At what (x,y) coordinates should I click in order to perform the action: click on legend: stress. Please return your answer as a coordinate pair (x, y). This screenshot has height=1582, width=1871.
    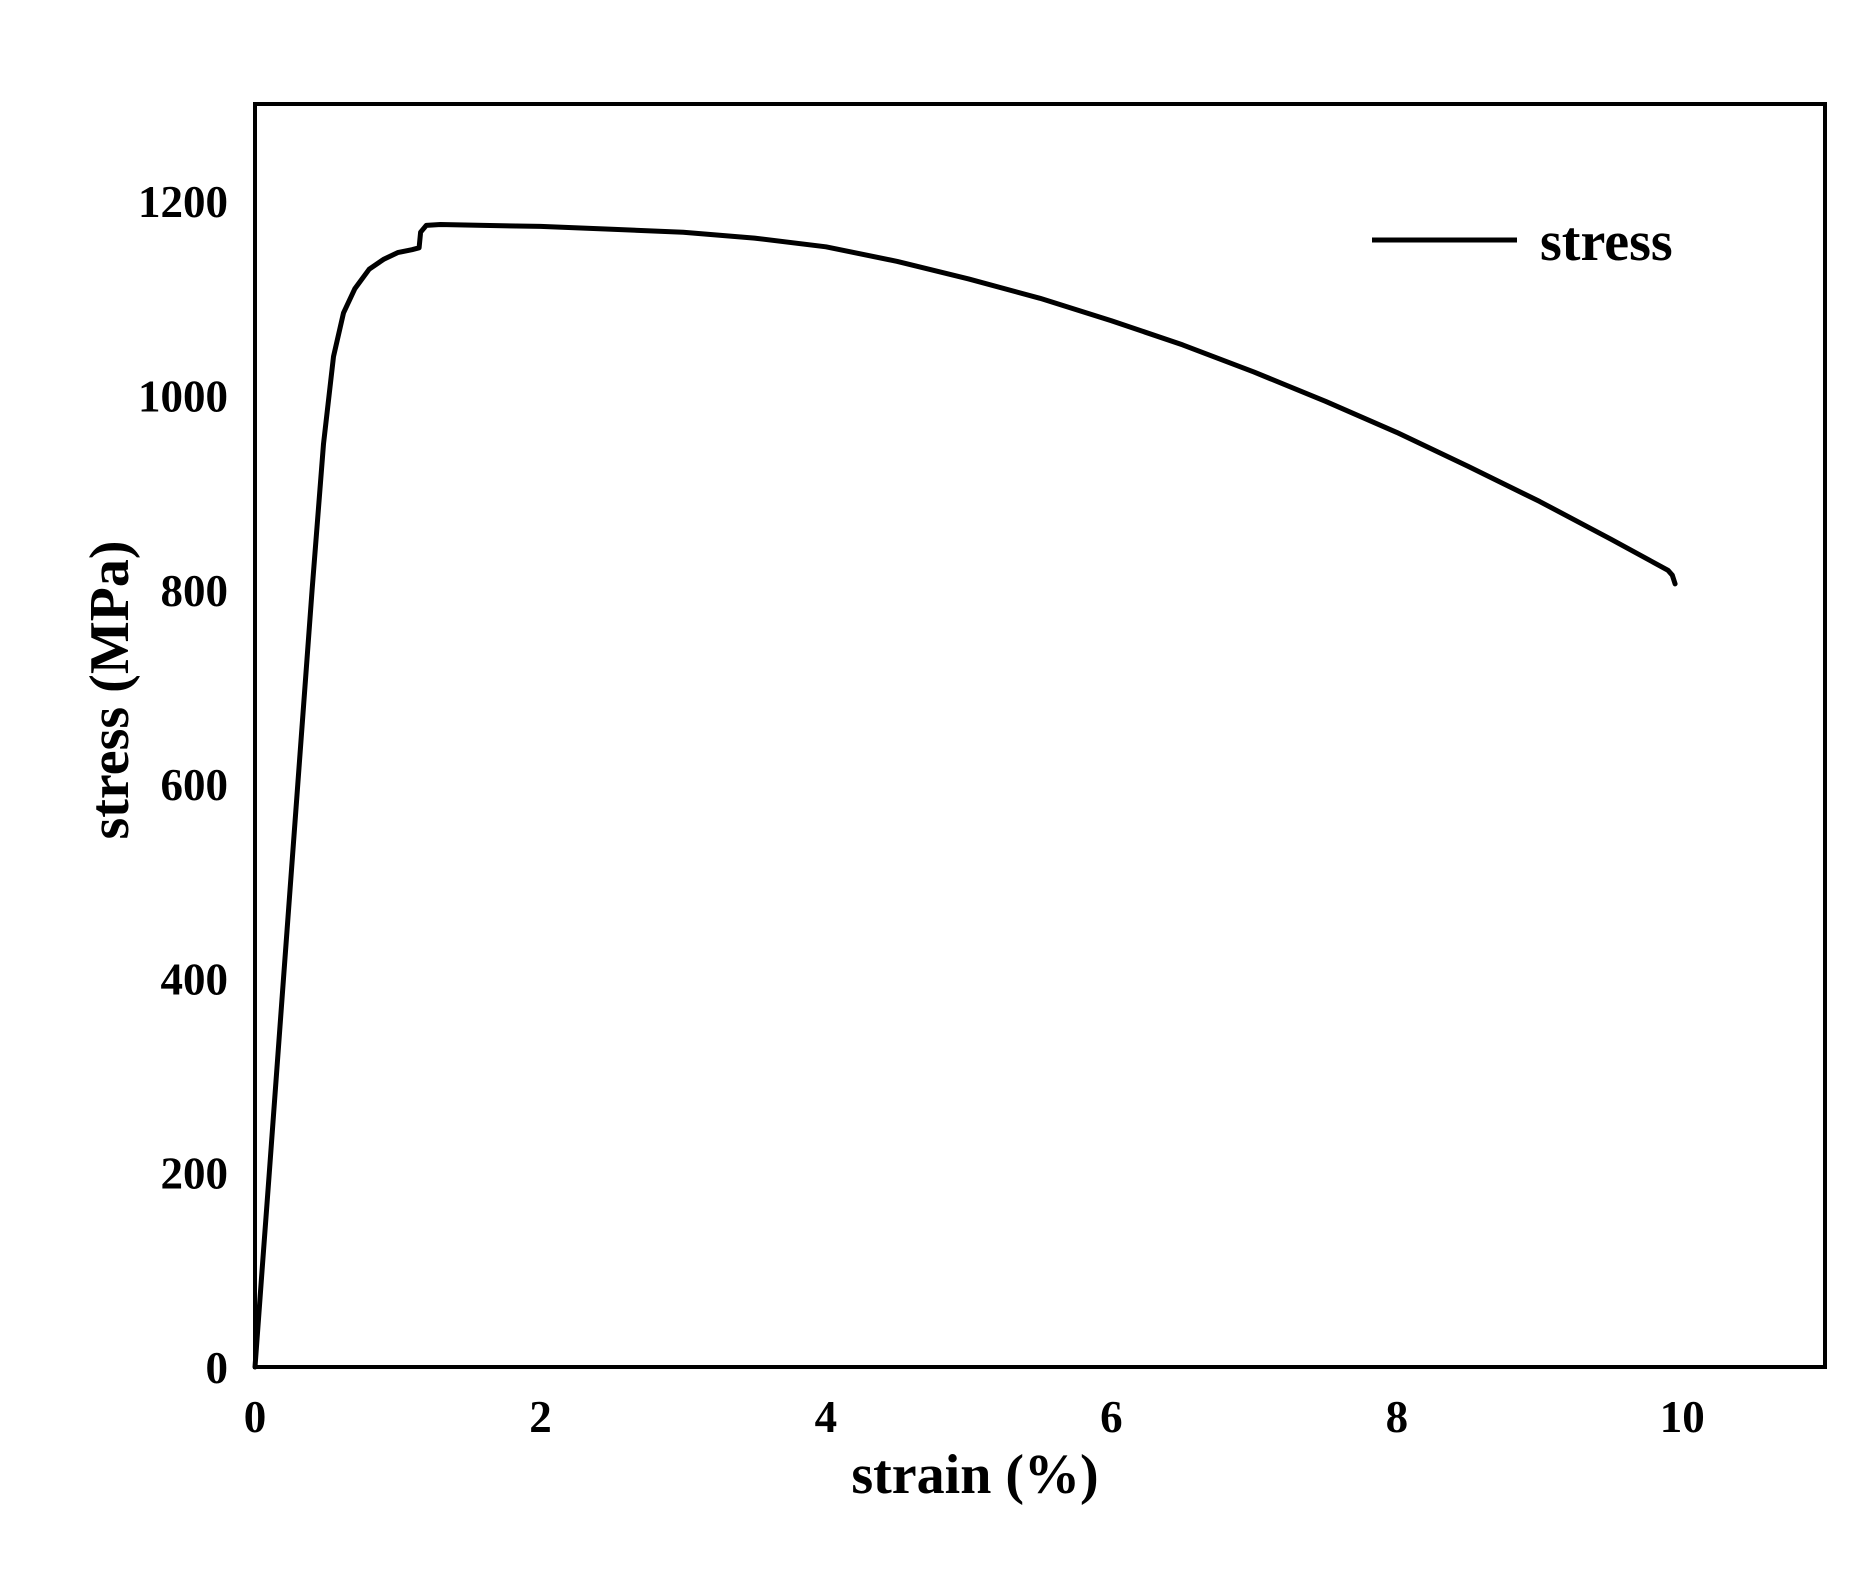
    Looking at the image, I should click on (1522, 242).